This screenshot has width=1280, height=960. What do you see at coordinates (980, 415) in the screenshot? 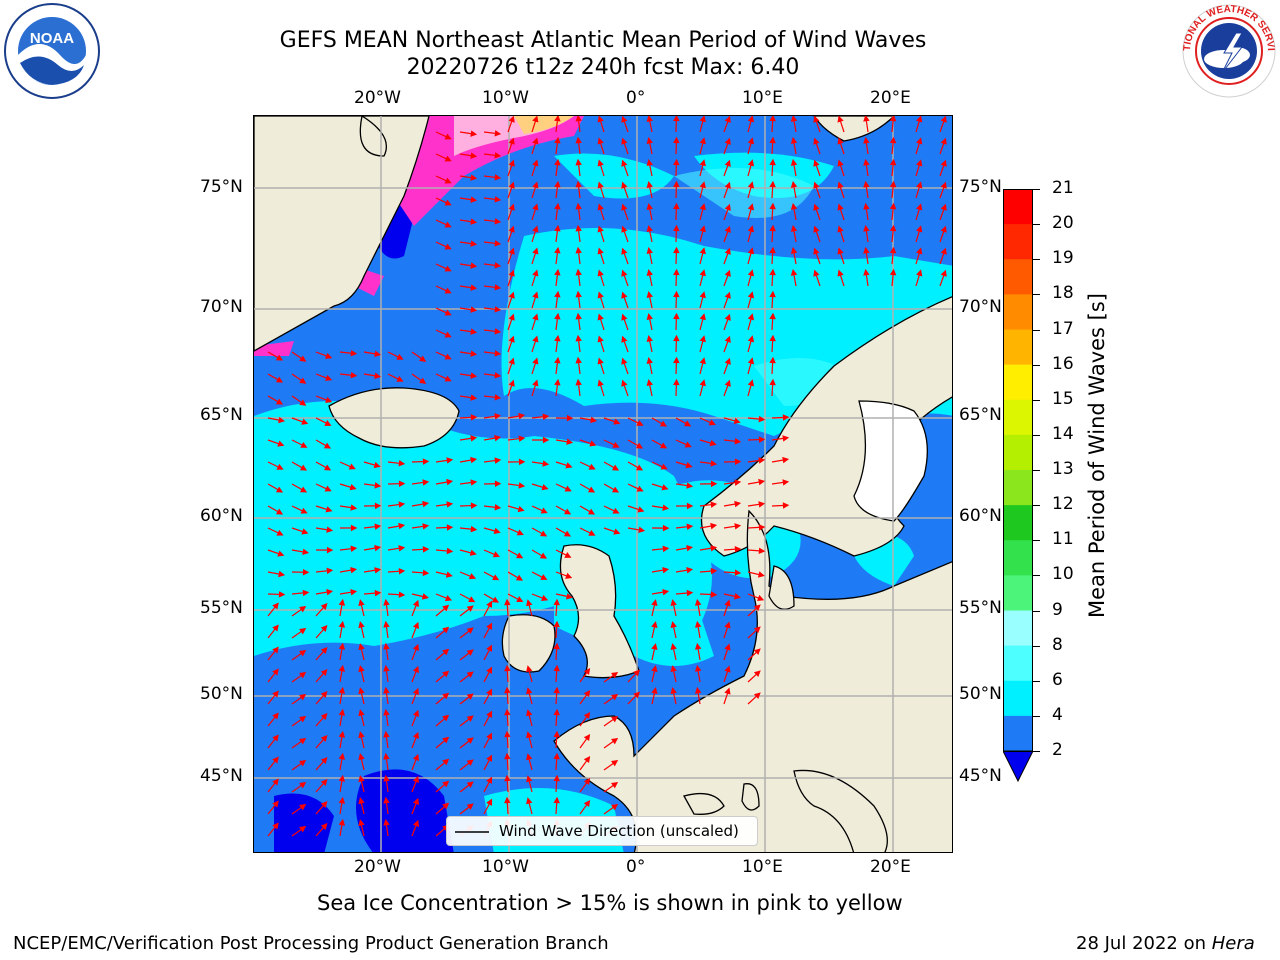
I see `lat-label-right: 65°N` at bounding box center [980, 415].